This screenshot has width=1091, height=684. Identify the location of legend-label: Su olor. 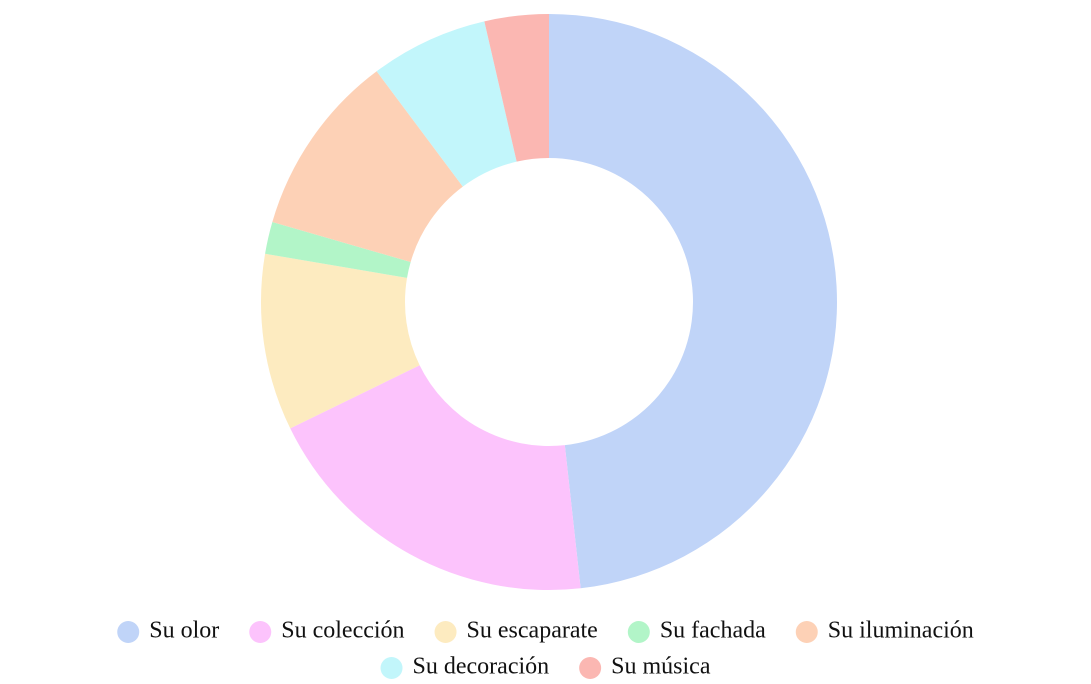
(184, 631).